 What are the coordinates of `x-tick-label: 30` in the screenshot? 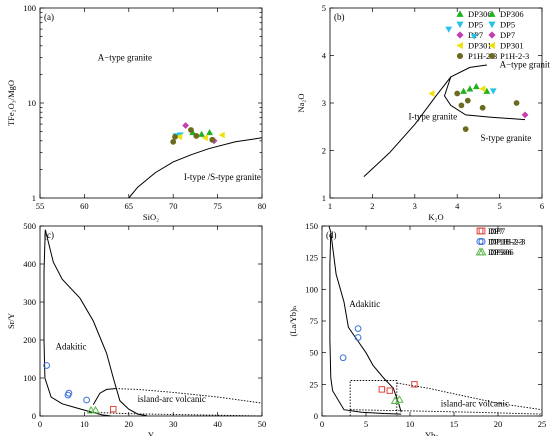 It's located at (173, 424).